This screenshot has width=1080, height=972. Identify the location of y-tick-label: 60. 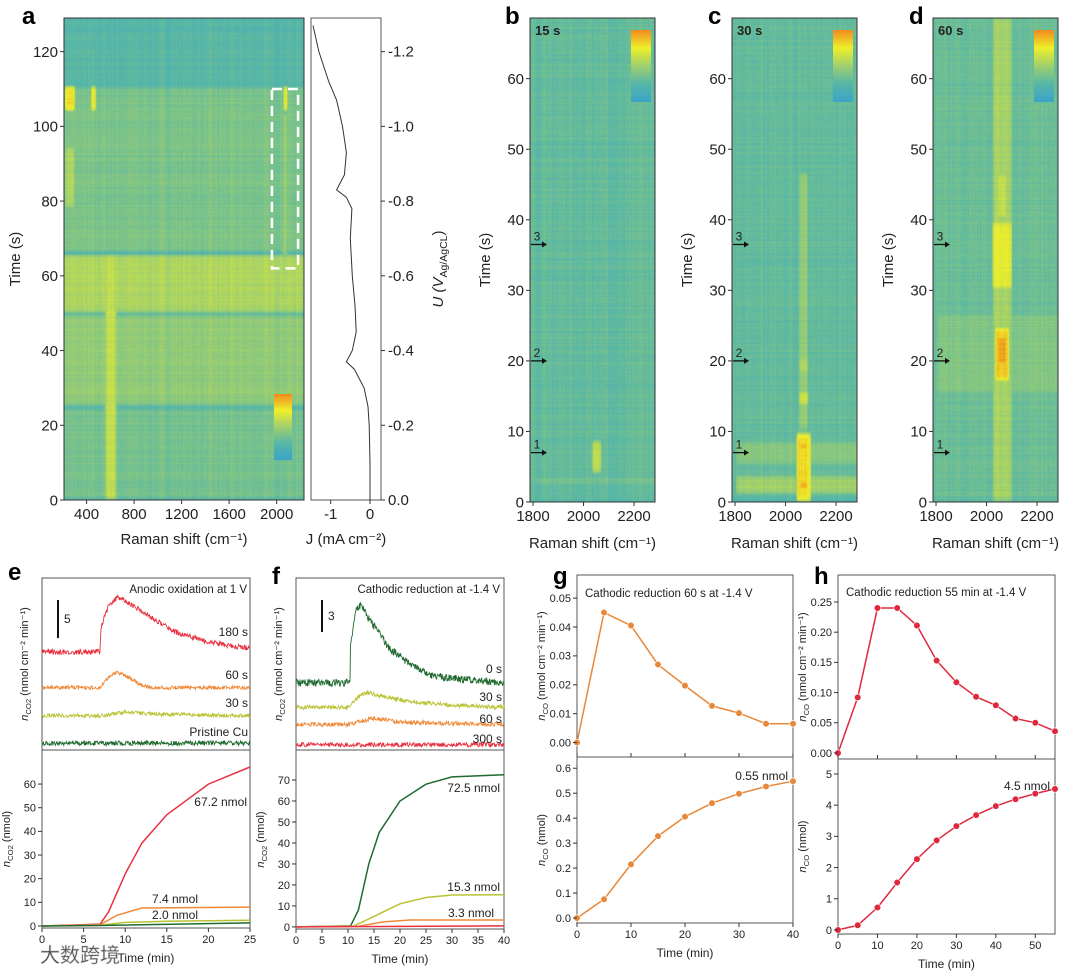
(49, 276).